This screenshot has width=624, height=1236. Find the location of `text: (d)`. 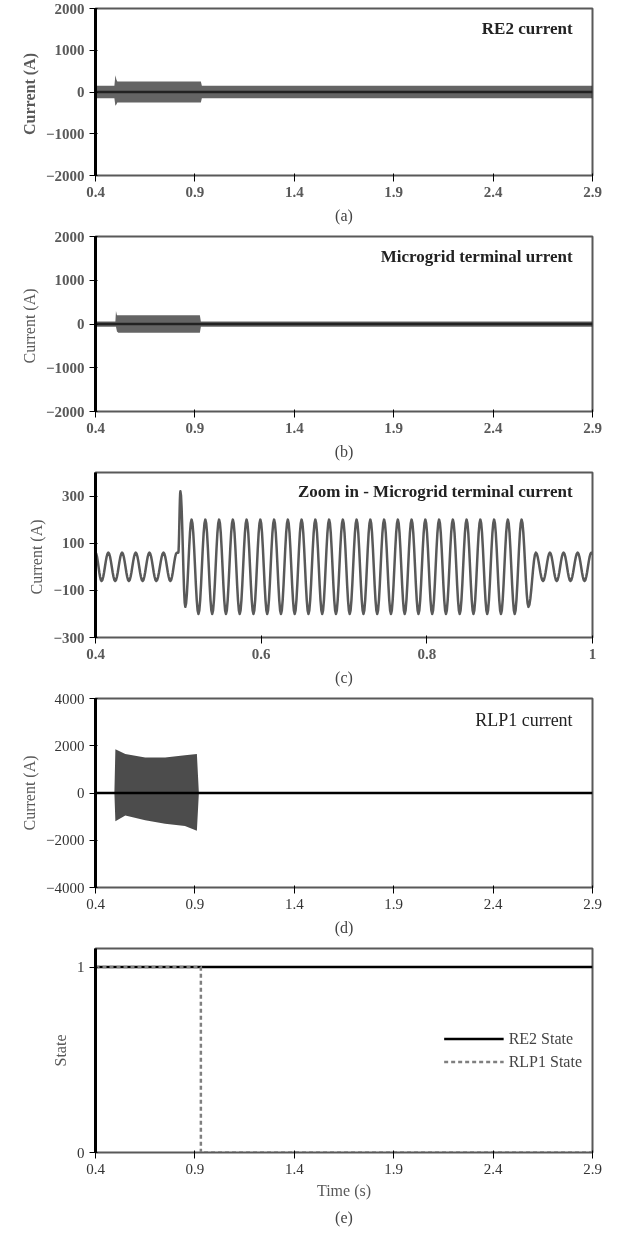

text: (d) is located at coordinates (344, 927).